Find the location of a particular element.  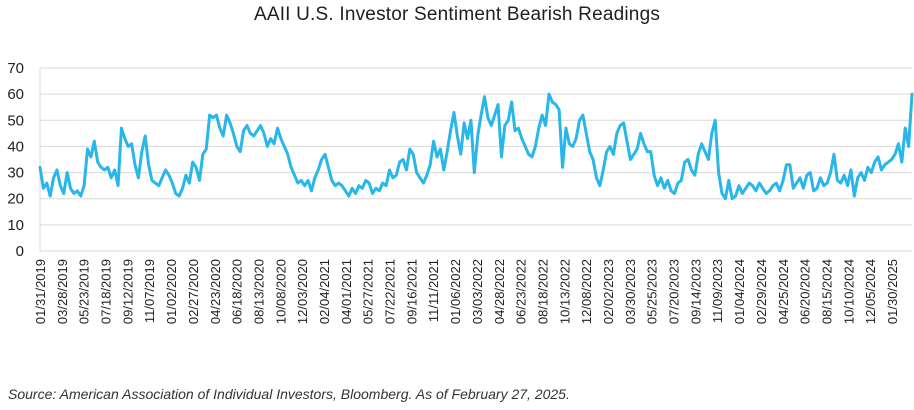

x-tick-label: 09/16/2021 is located at coordinates (411, 291).